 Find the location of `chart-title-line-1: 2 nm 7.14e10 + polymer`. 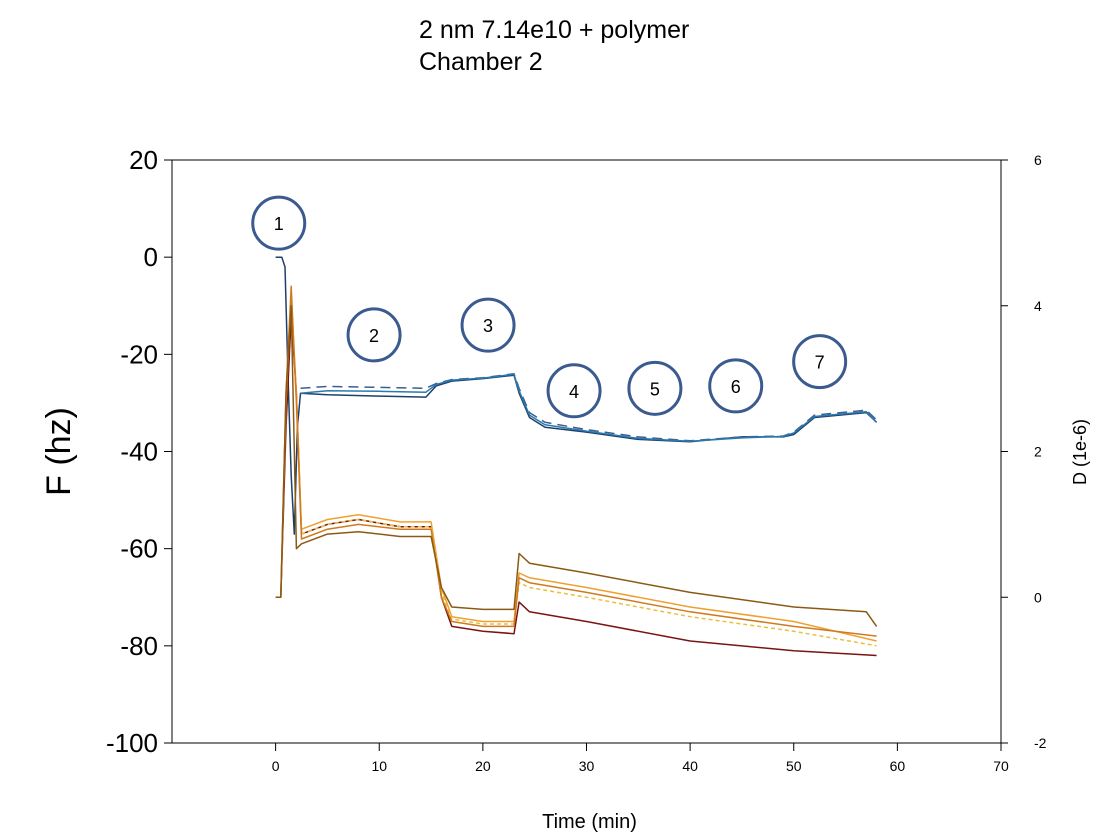

chart-title-line-1: 2 nm 7.14e10 + polymer is located at coordinates (554, 30).